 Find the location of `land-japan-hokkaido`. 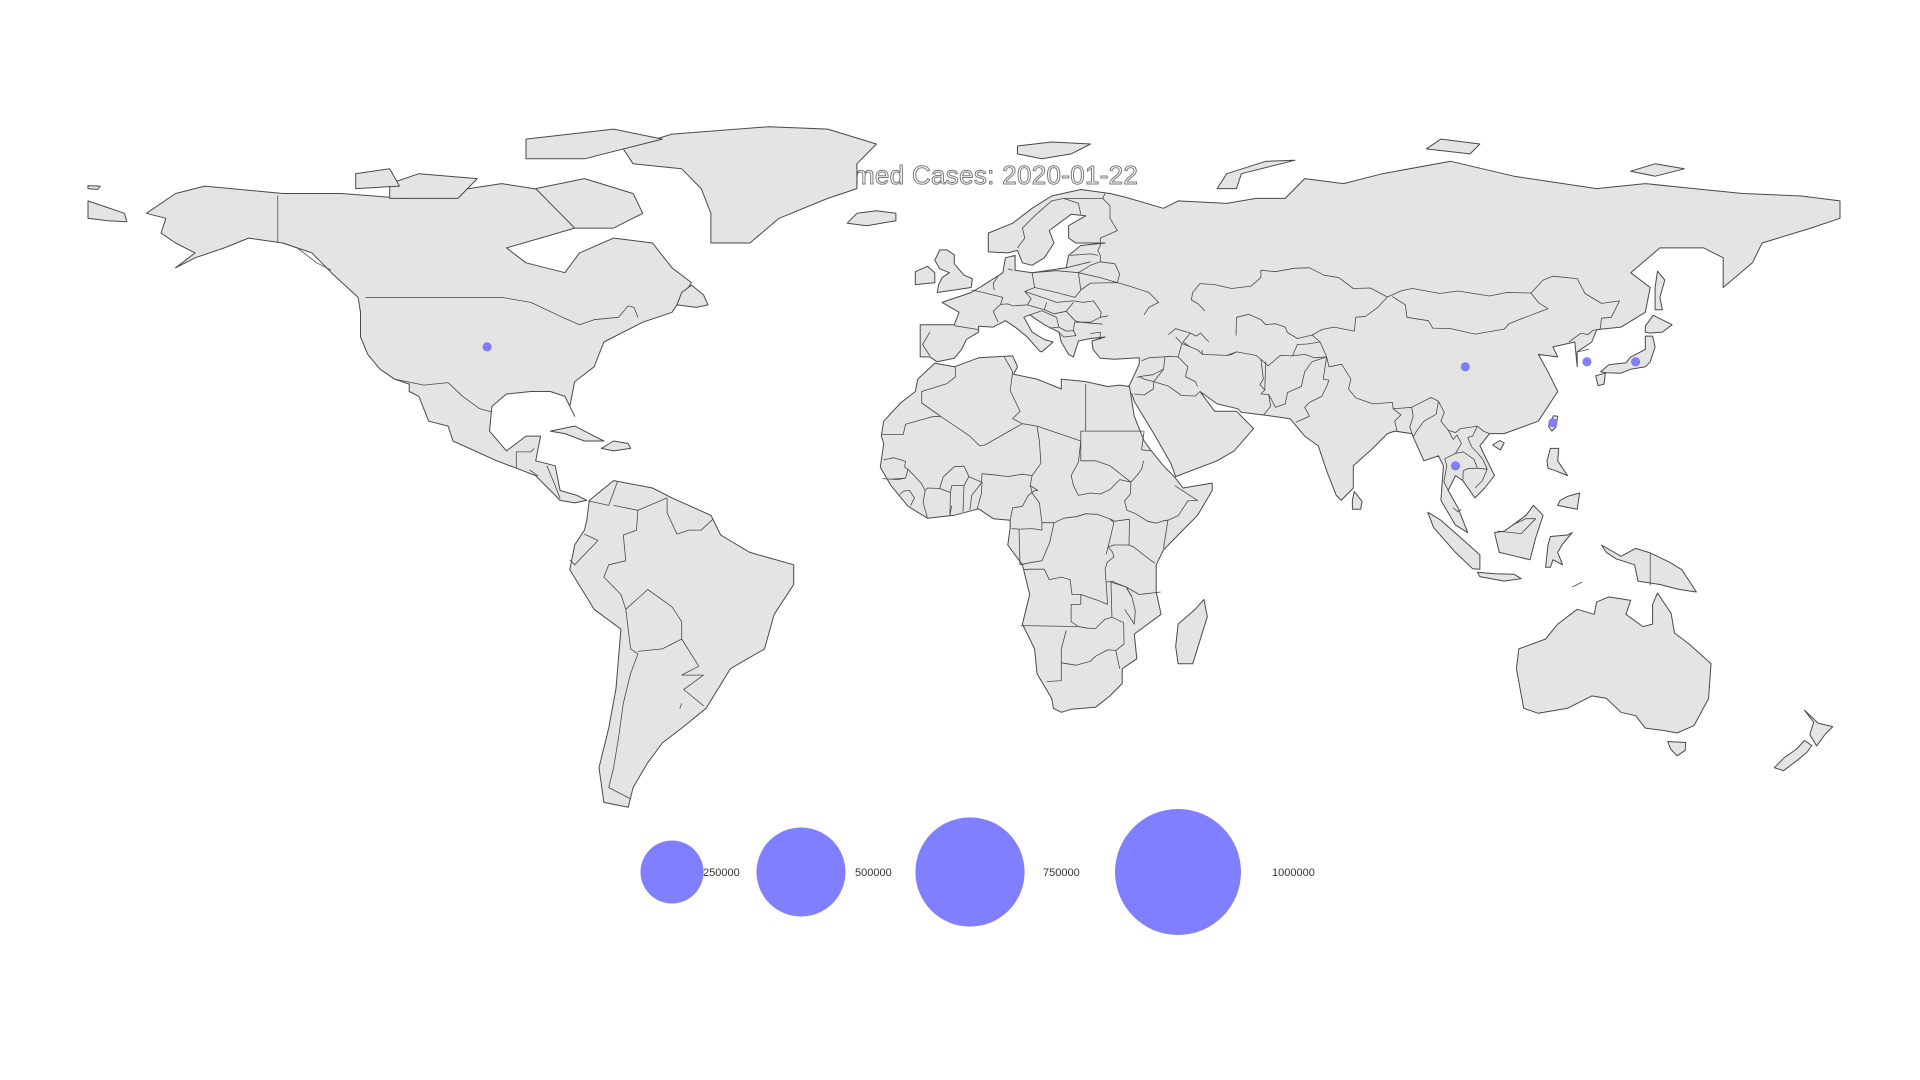

land-japan-hokkaido is located at coordinates (1658, 324).